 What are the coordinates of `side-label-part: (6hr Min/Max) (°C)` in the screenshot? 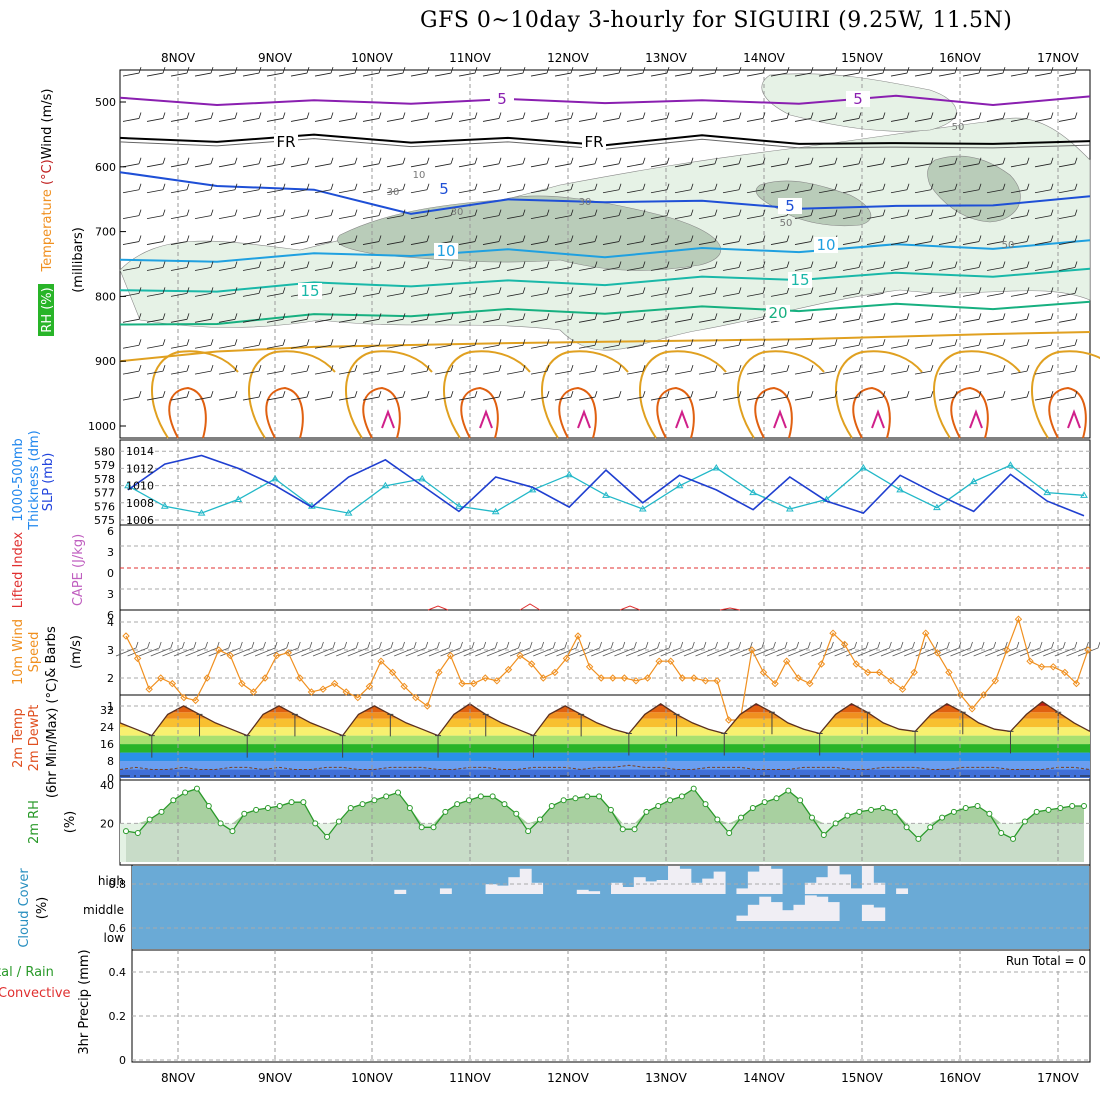 It's located at (52, 738).